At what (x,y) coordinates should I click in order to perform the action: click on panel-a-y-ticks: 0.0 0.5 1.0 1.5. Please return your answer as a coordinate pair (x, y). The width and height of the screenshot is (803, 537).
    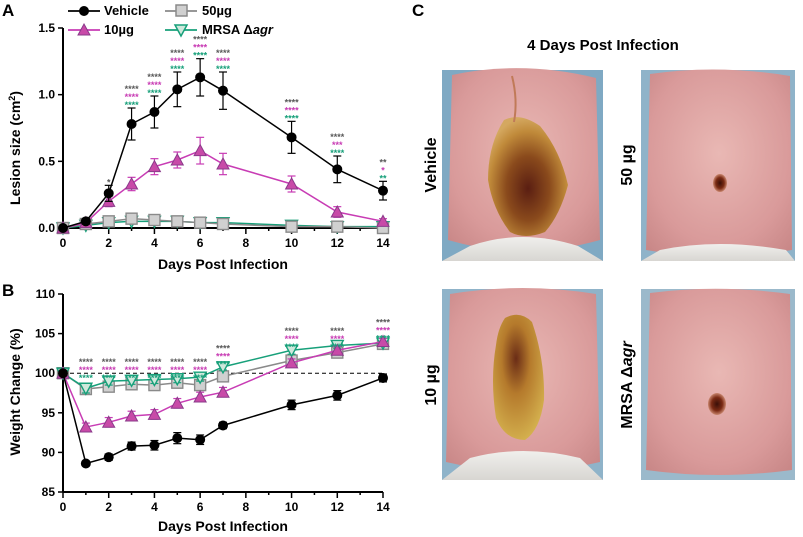
    Looking at the image, I should click on (50, 128).